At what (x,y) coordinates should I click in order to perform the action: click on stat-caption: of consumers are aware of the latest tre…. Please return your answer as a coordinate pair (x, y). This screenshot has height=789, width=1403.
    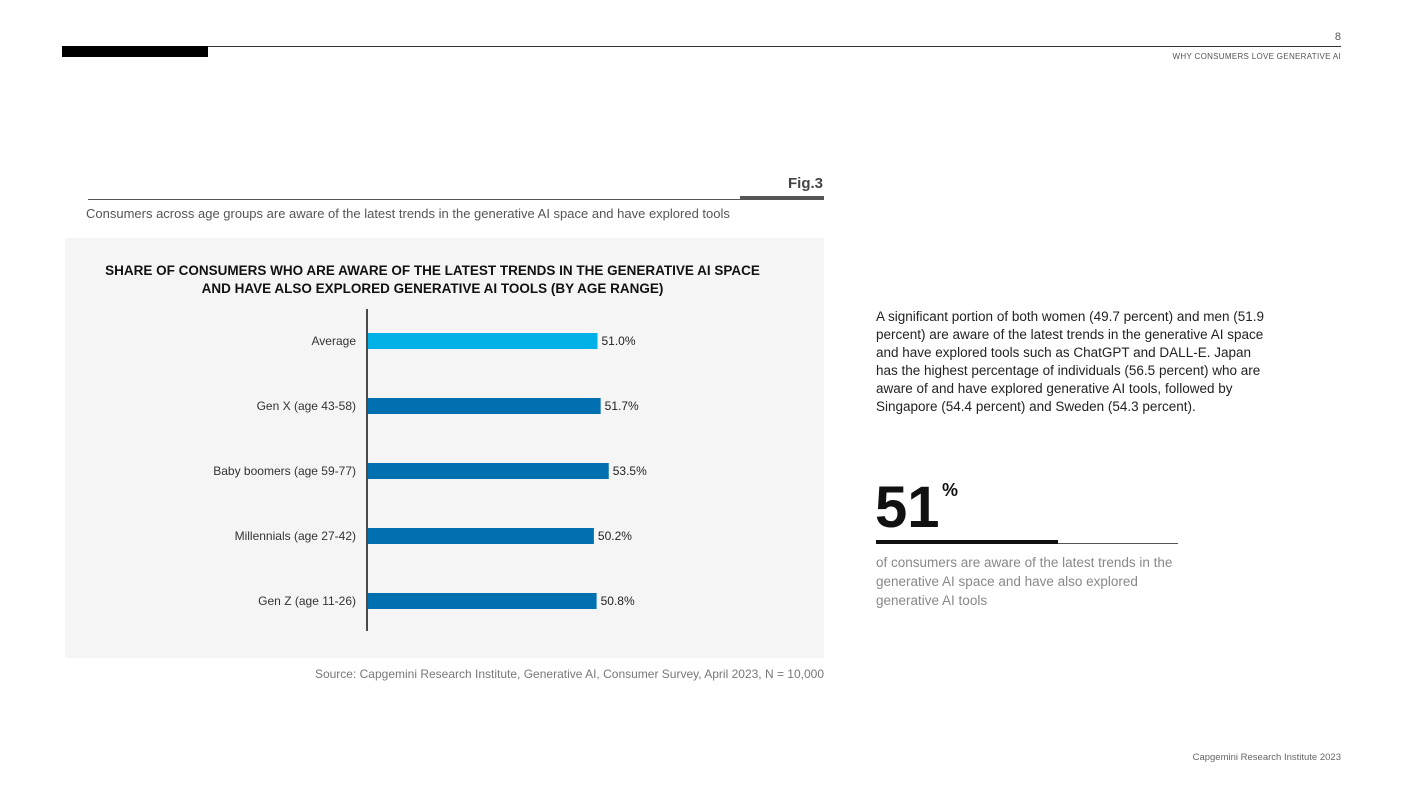
    Looking at the image, I should click on (1024, 581).